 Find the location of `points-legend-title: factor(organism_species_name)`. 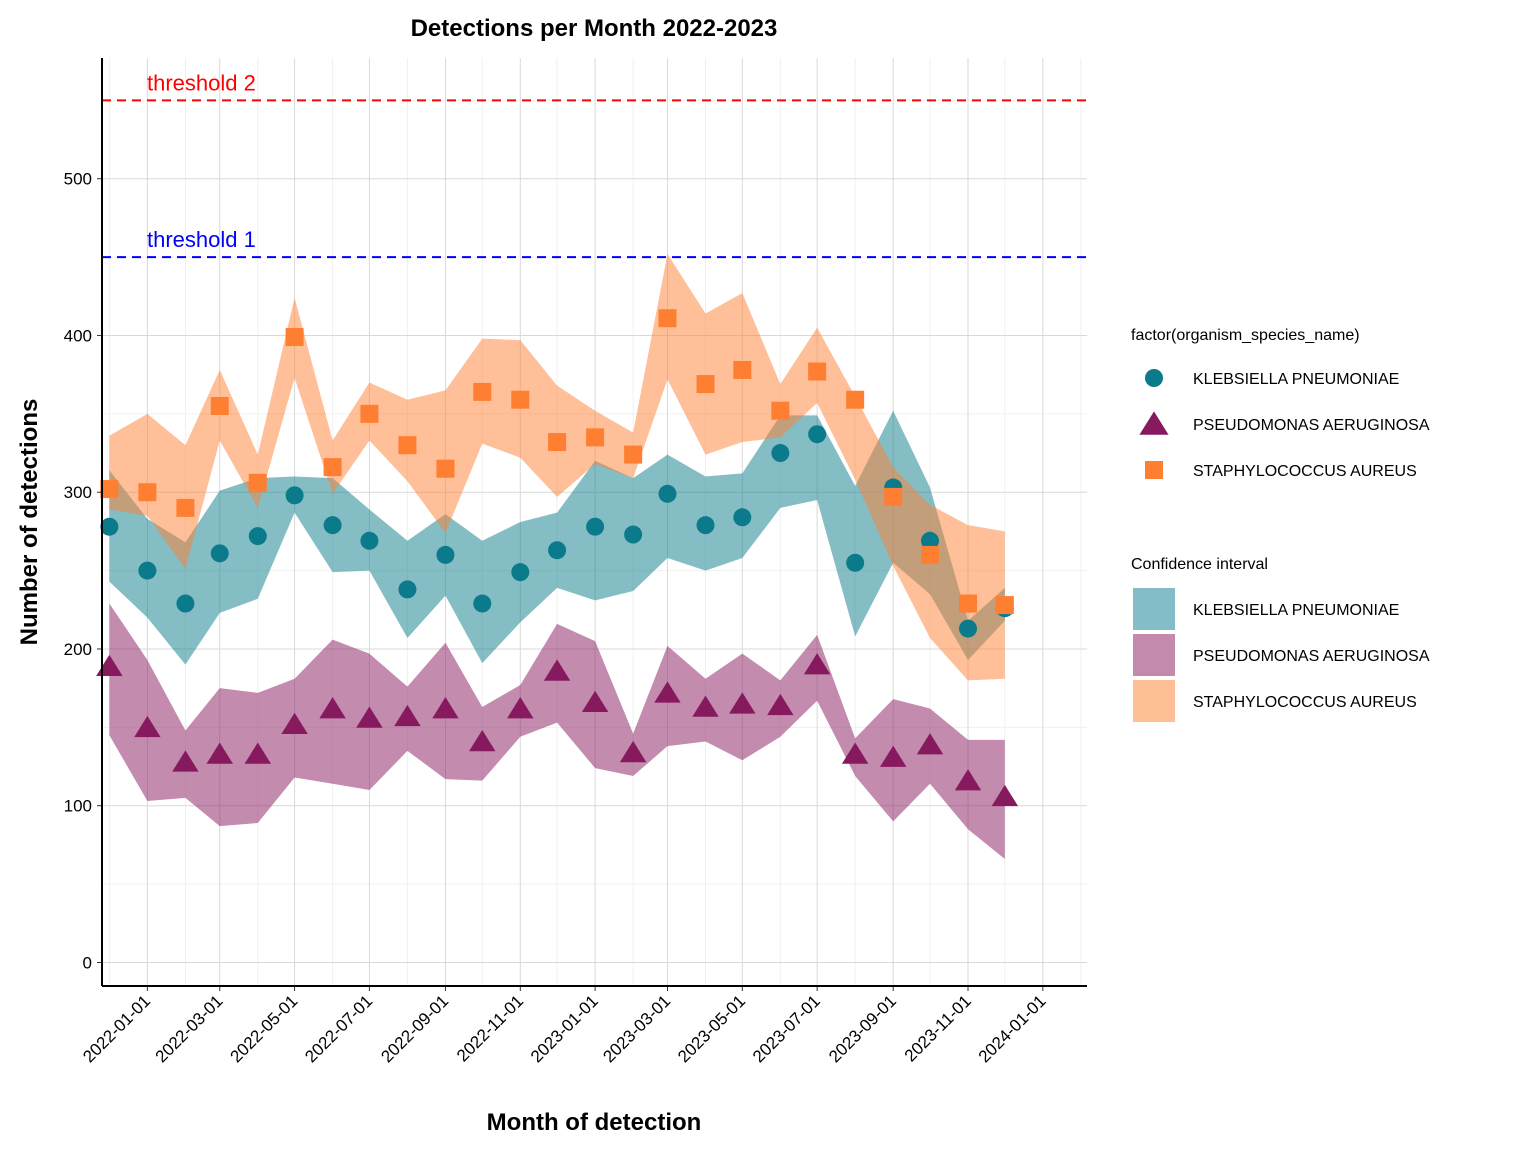

points-legend-title: factor(organism_species_name) is located at coordinates (1245, 335).